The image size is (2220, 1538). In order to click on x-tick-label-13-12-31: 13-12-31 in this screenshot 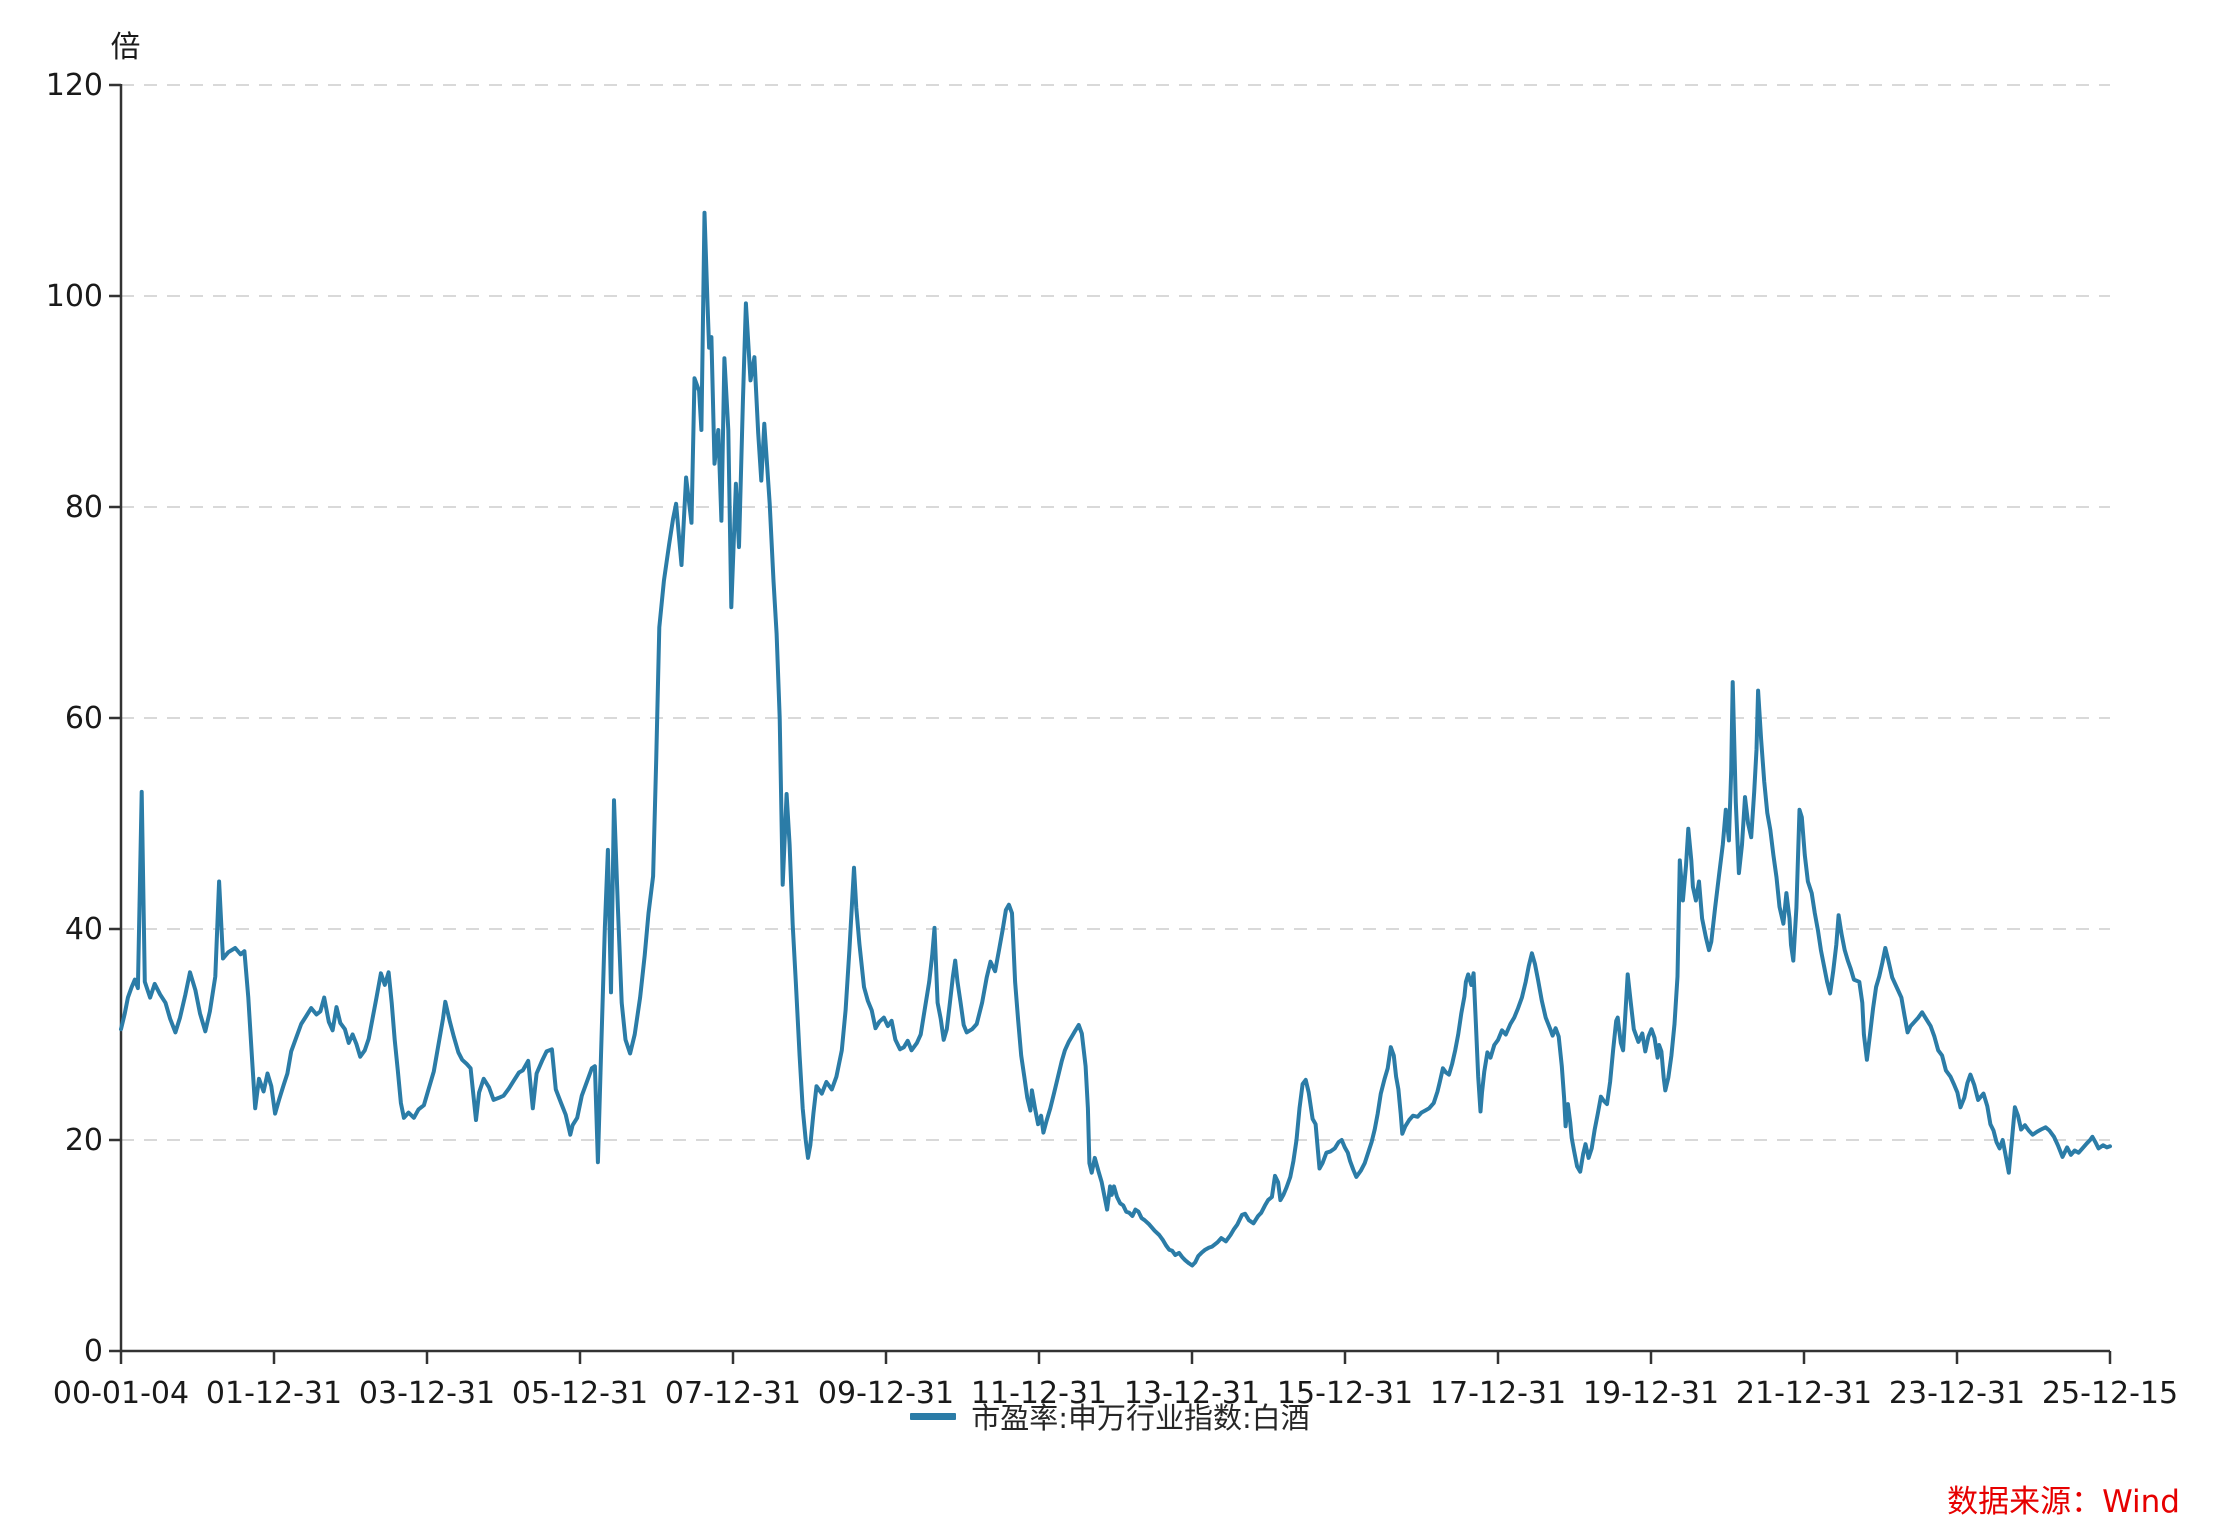, I will do `click(1192, 1393)`.